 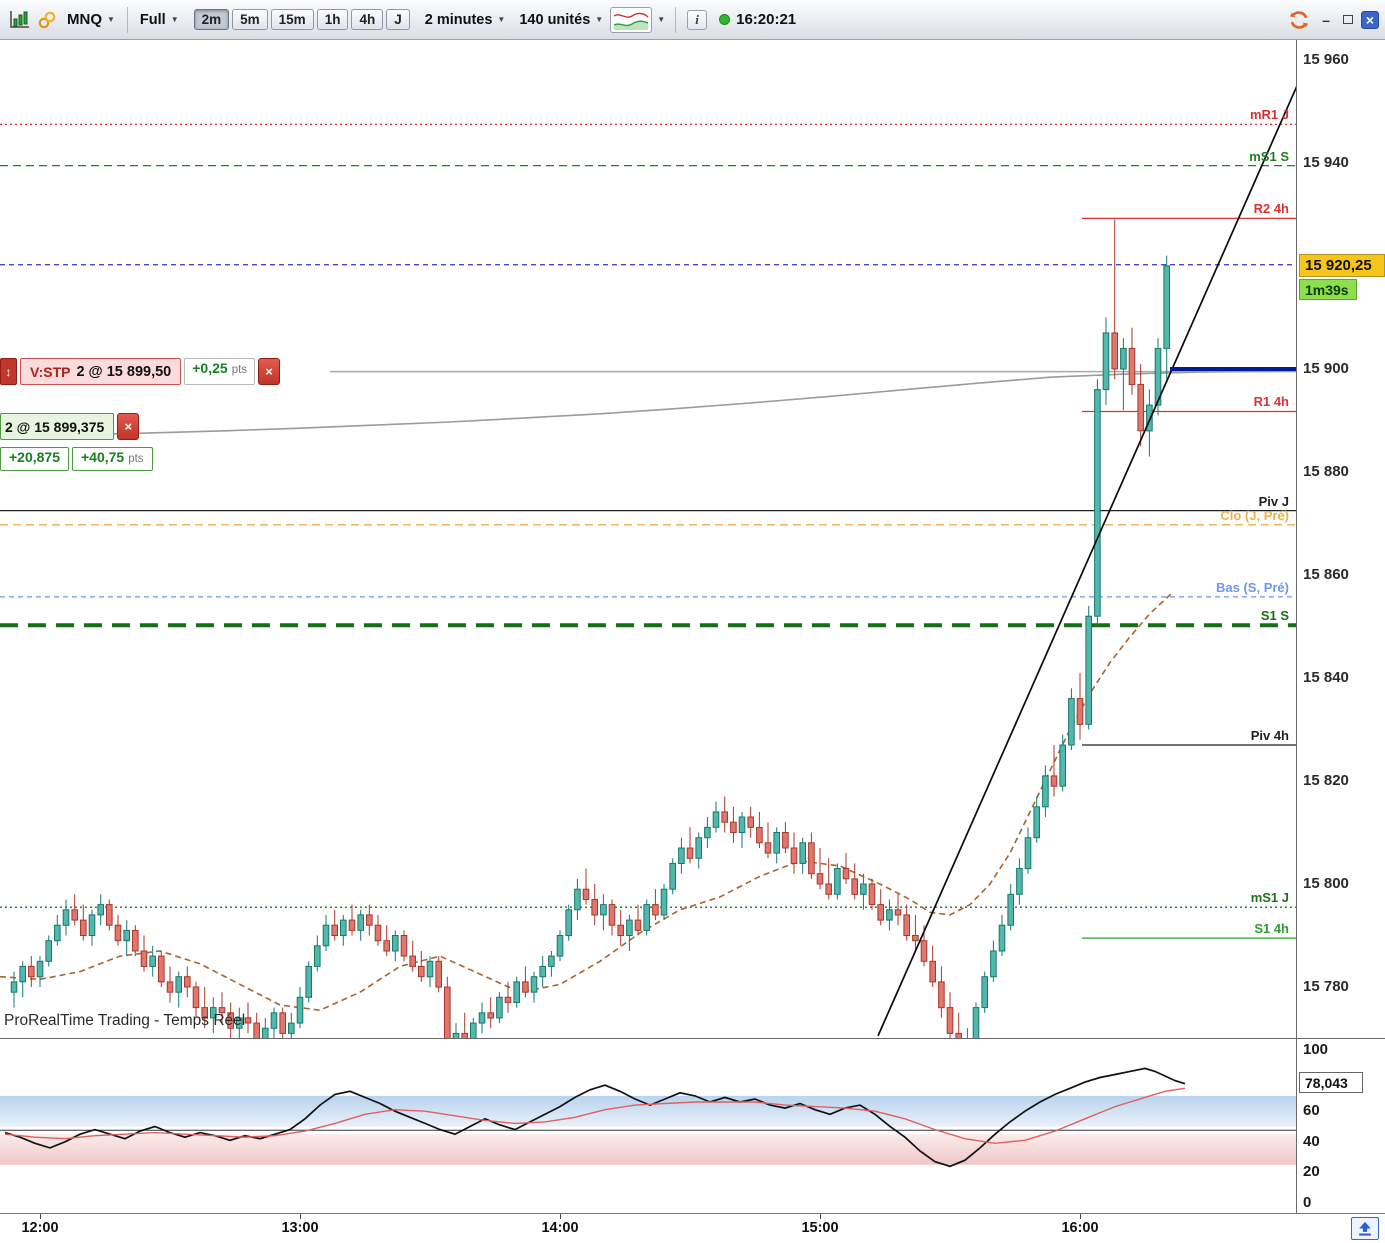 I want to click on time-axis-label: 14:00, so click(x=560, y=1228).